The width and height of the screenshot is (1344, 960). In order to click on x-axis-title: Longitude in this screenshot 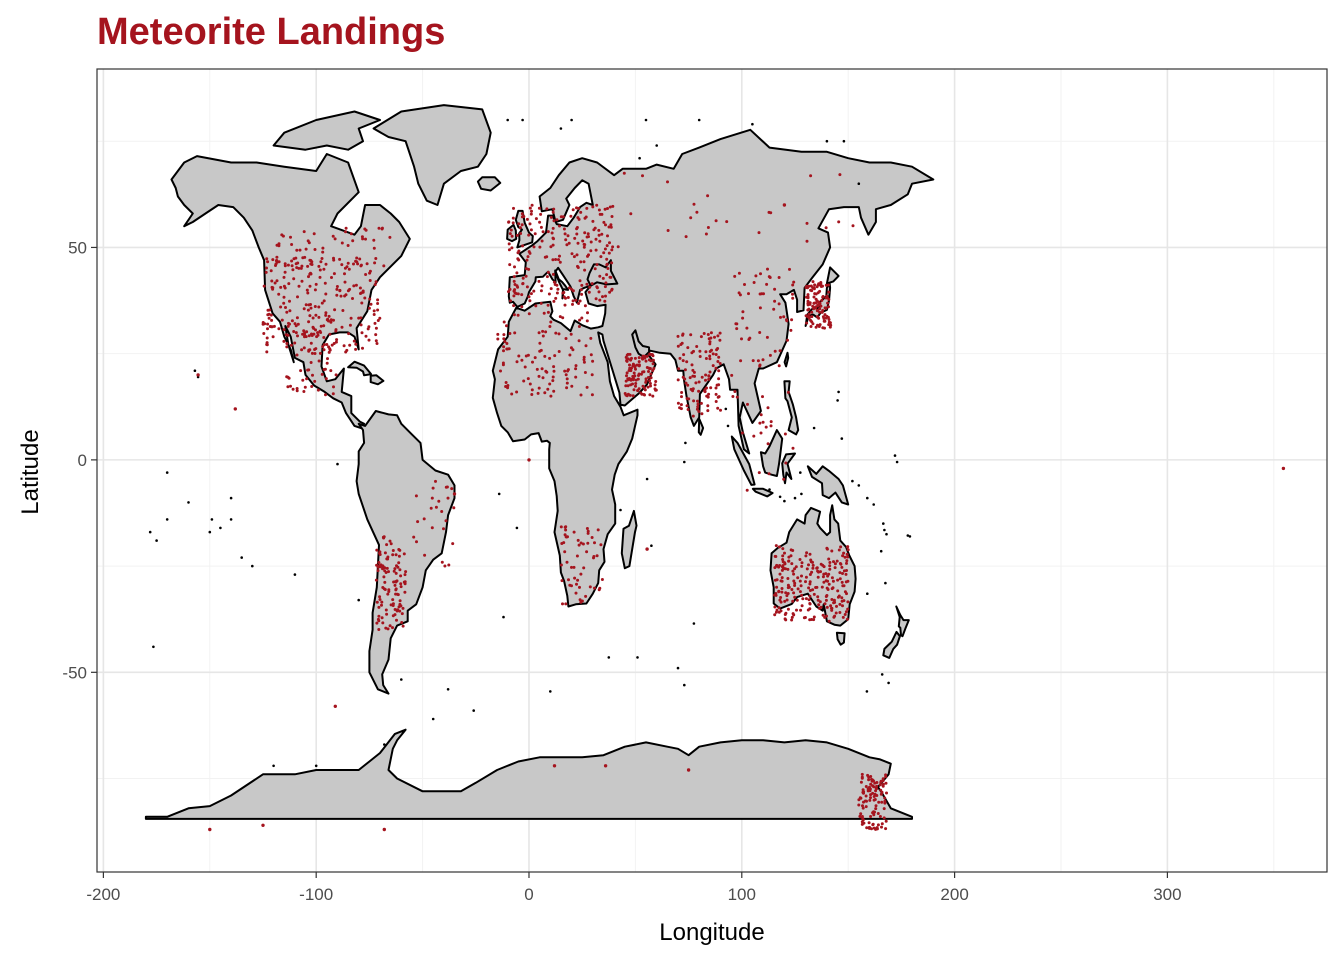, I will do `click(711, 932)`.